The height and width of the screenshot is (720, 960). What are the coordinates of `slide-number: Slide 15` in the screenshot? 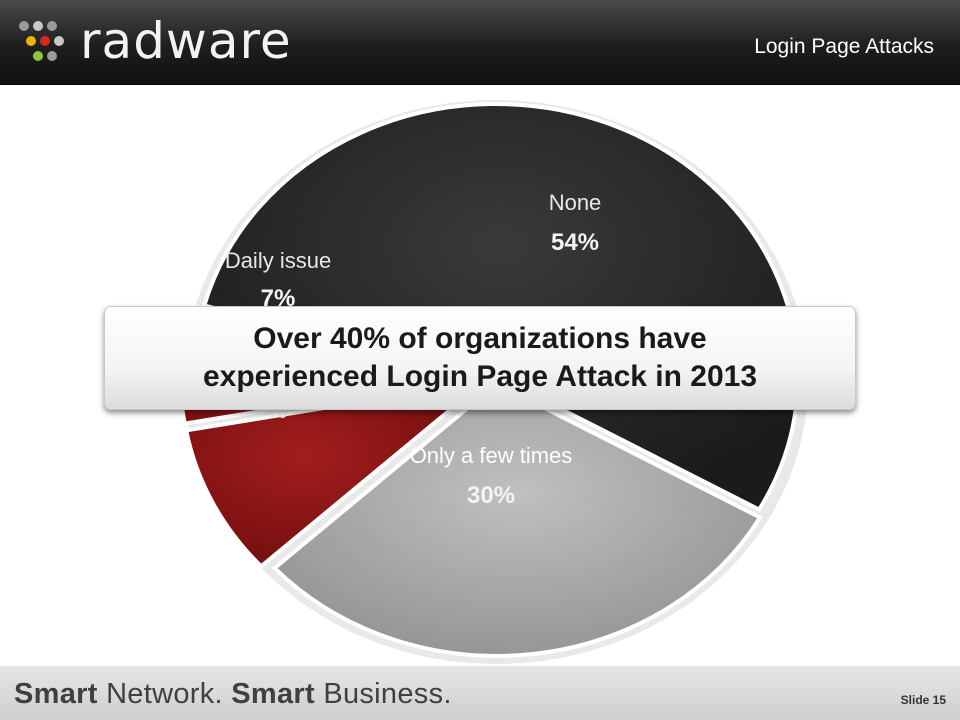 It's located at (923, 700).